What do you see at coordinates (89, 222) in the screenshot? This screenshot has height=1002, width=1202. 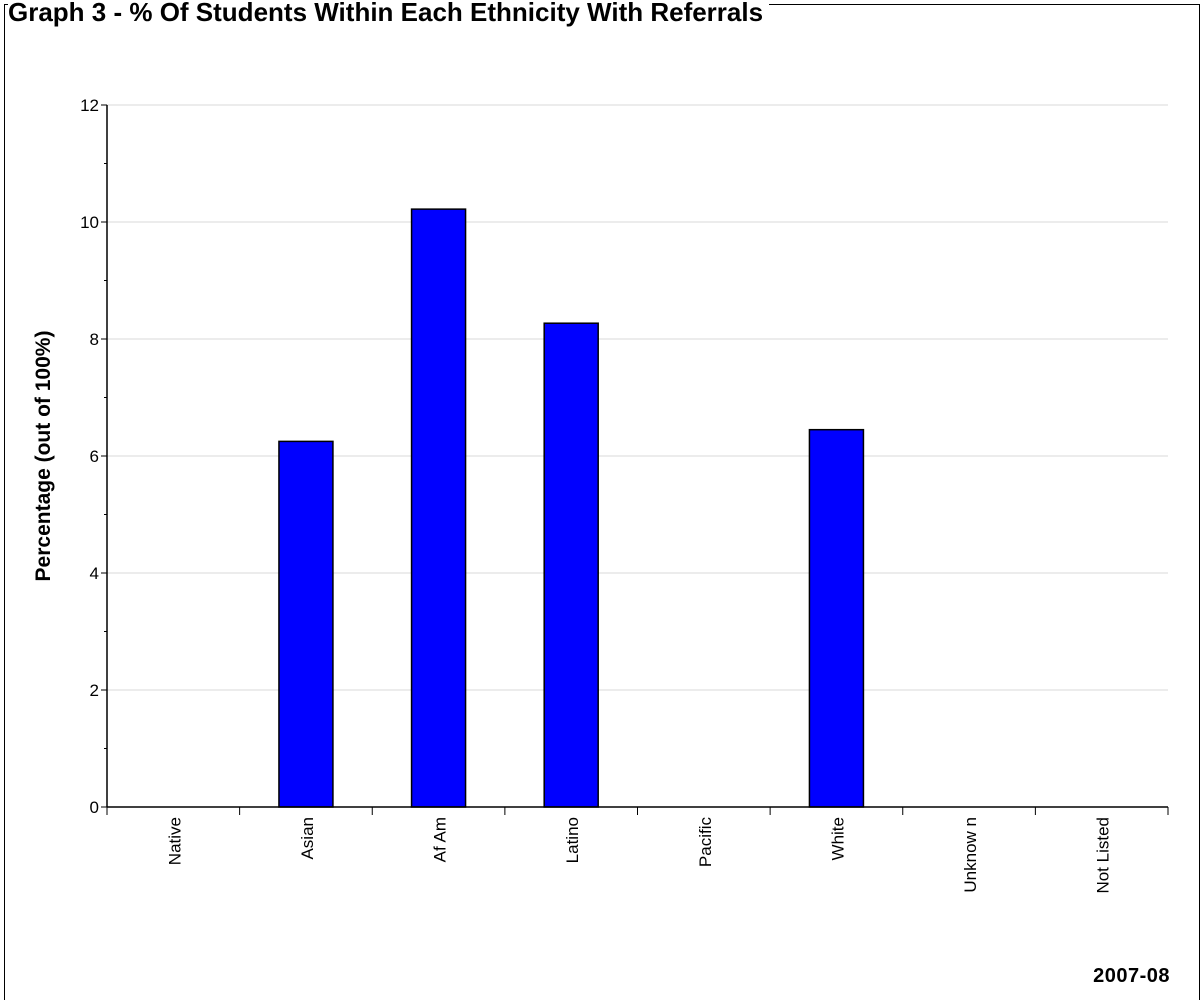 I see `y-tick-label: 10` at bounding box center [89, 222].